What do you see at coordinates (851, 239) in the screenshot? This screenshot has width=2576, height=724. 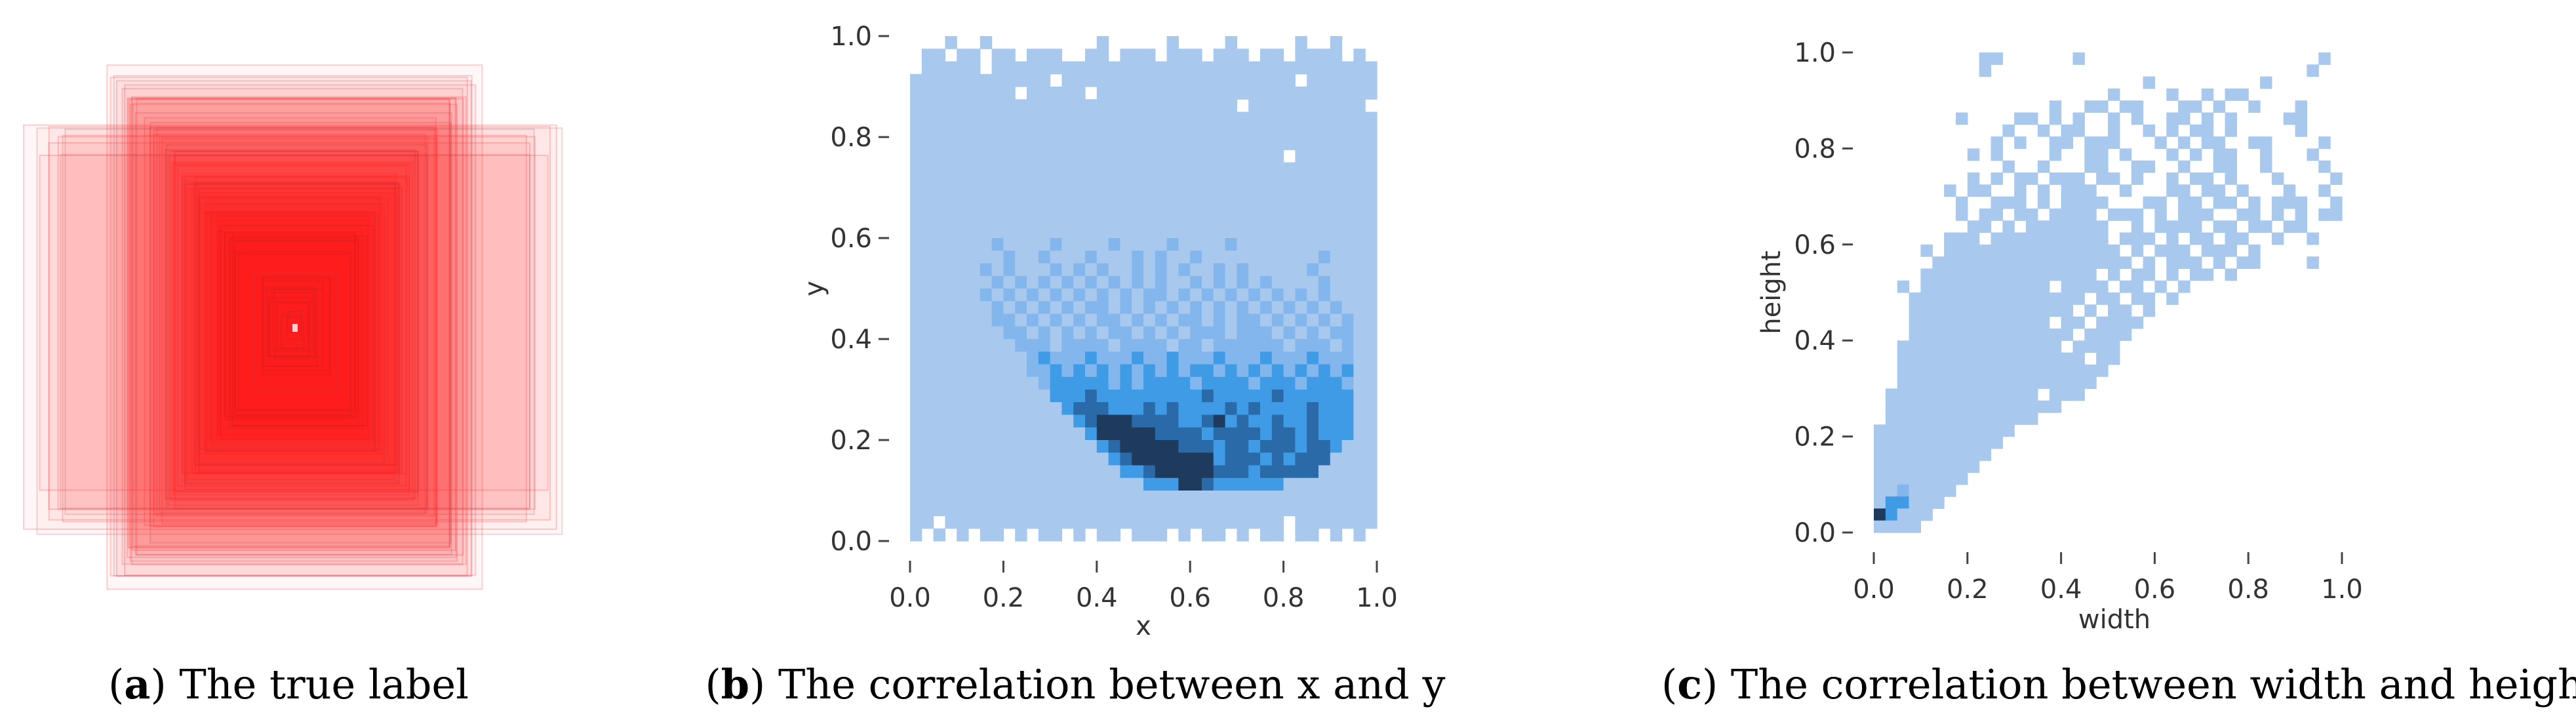 I see `y-tick-label: 0.6` at bounding box center [851, 239].